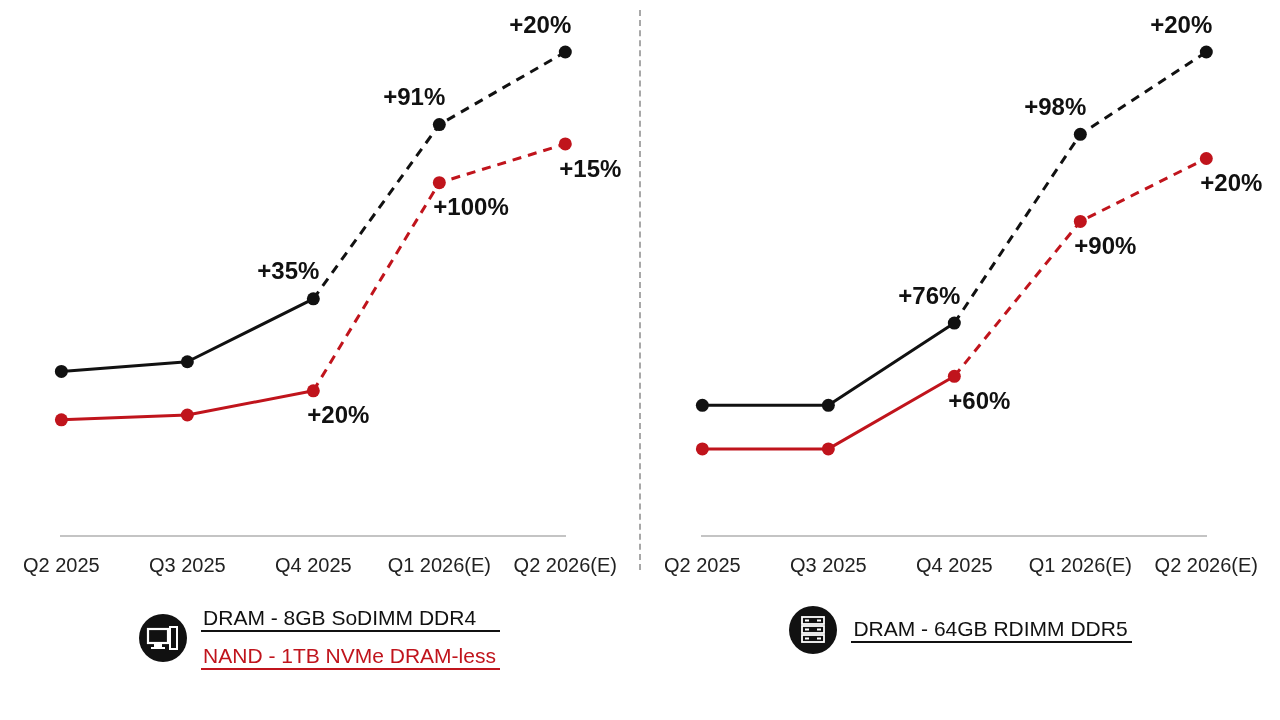  Describe the element at coordinates (1104, 246) in the screenshot. I see `annotation: +90%` at that location.